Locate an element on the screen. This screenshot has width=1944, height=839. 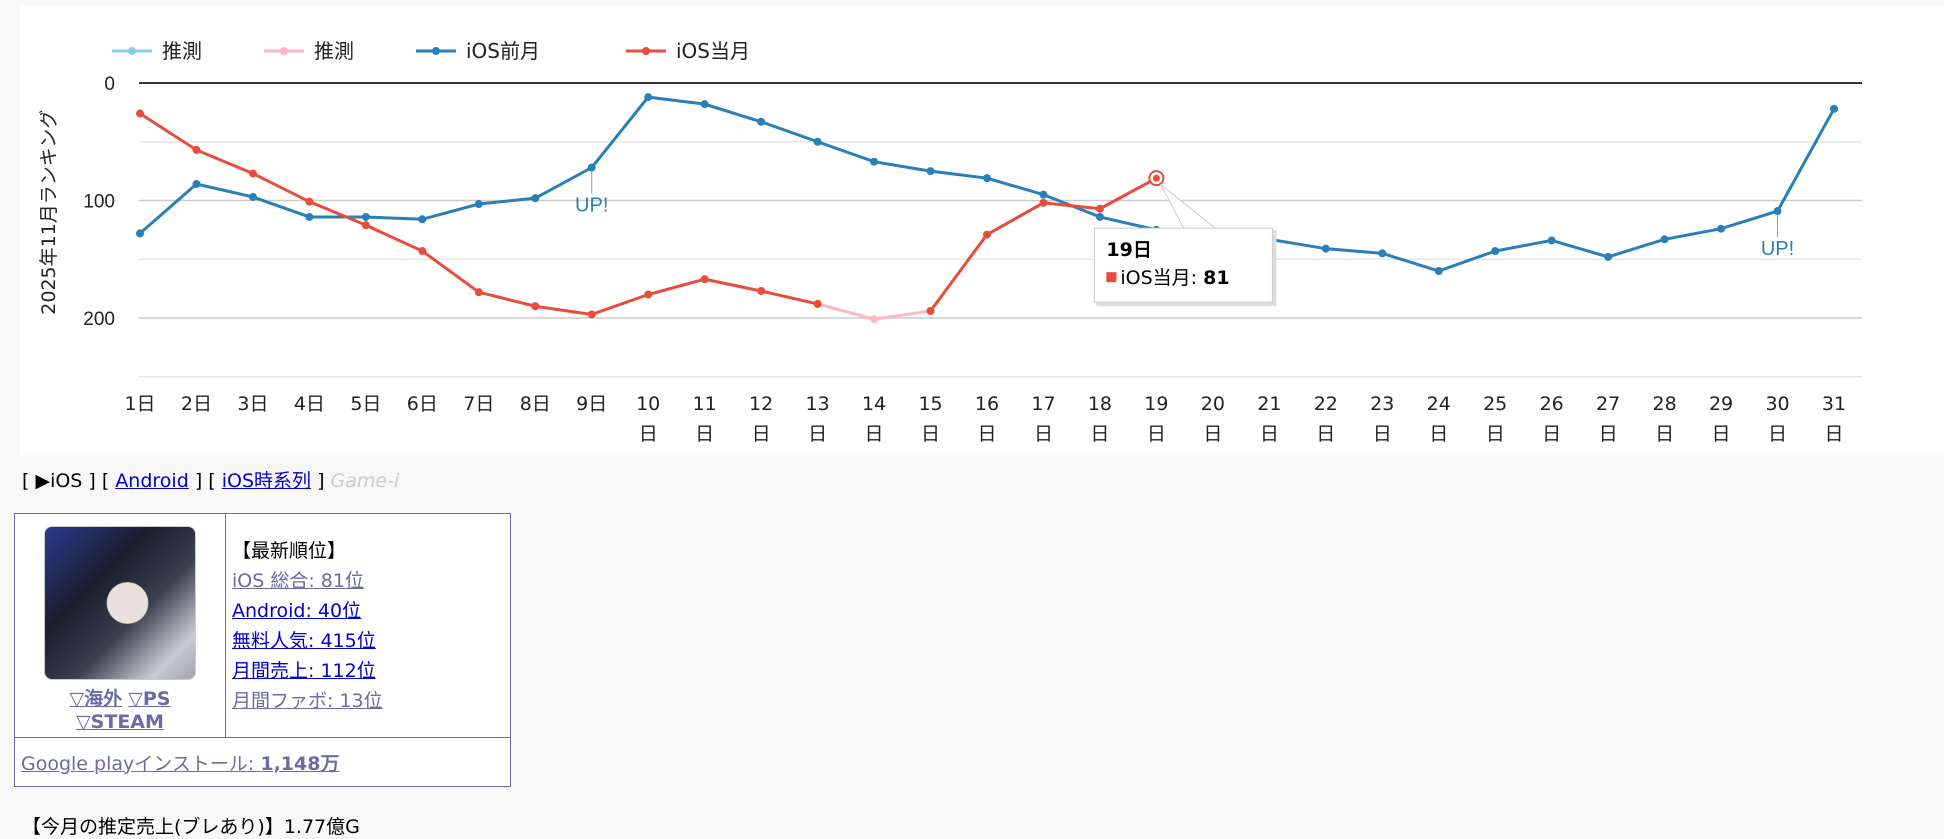
x-tick-label: 24 日 is located at coordinates (1439, 419).